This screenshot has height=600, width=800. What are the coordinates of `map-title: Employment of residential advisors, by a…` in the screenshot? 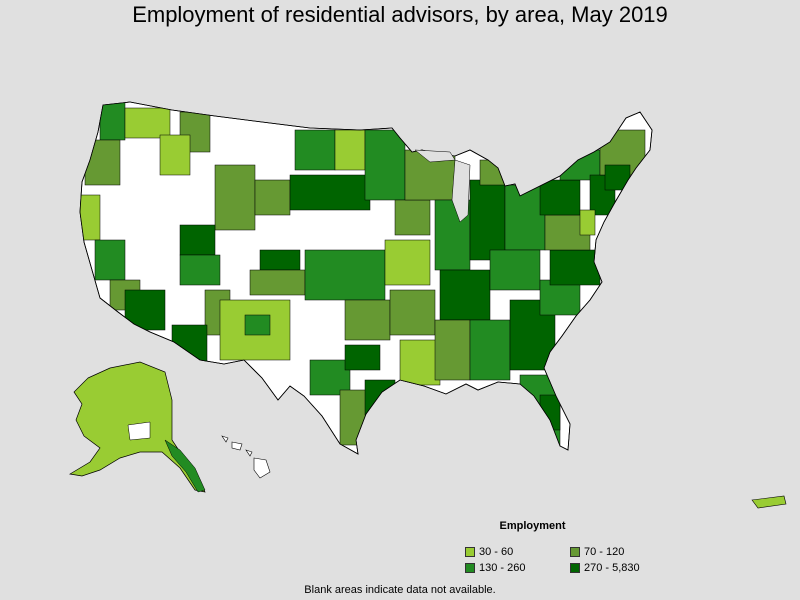 It's located at (400, 14).